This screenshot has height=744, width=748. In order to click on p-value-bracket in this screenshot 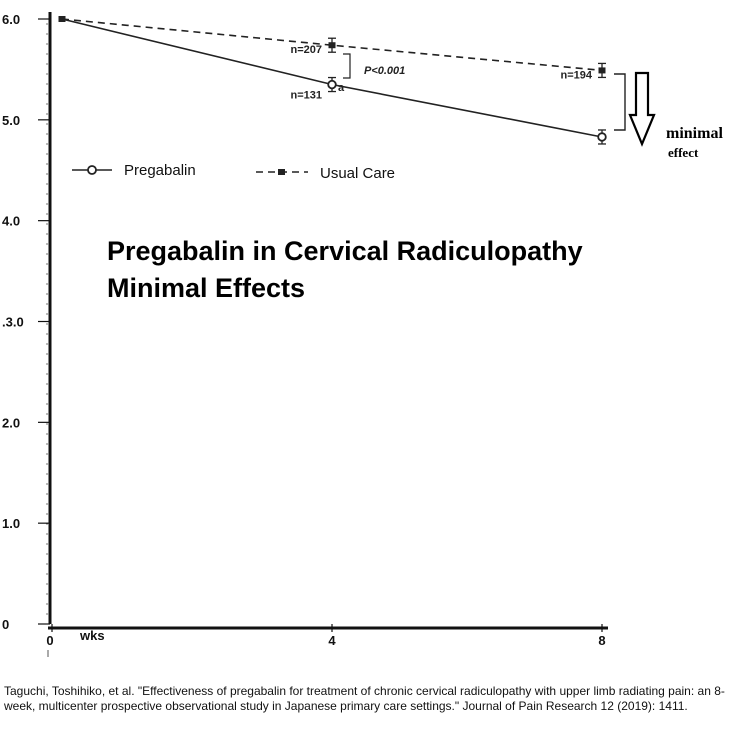, I will do `click(347, 66)`.